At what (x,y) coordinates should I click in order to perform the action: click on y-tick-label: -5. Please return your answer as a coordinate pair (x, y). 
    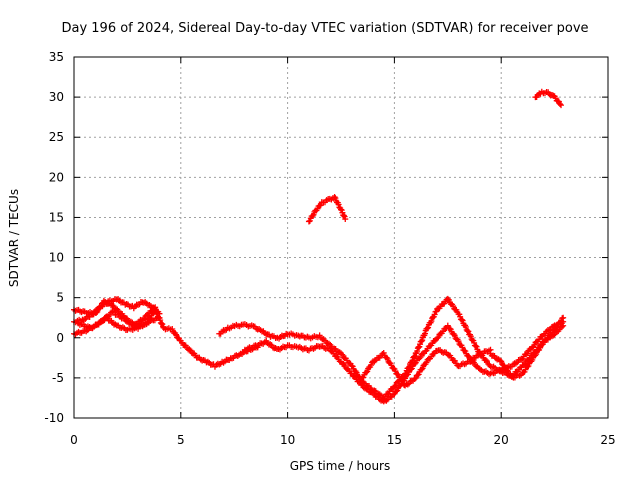
    Looking at the image, I should click on (58, 378).